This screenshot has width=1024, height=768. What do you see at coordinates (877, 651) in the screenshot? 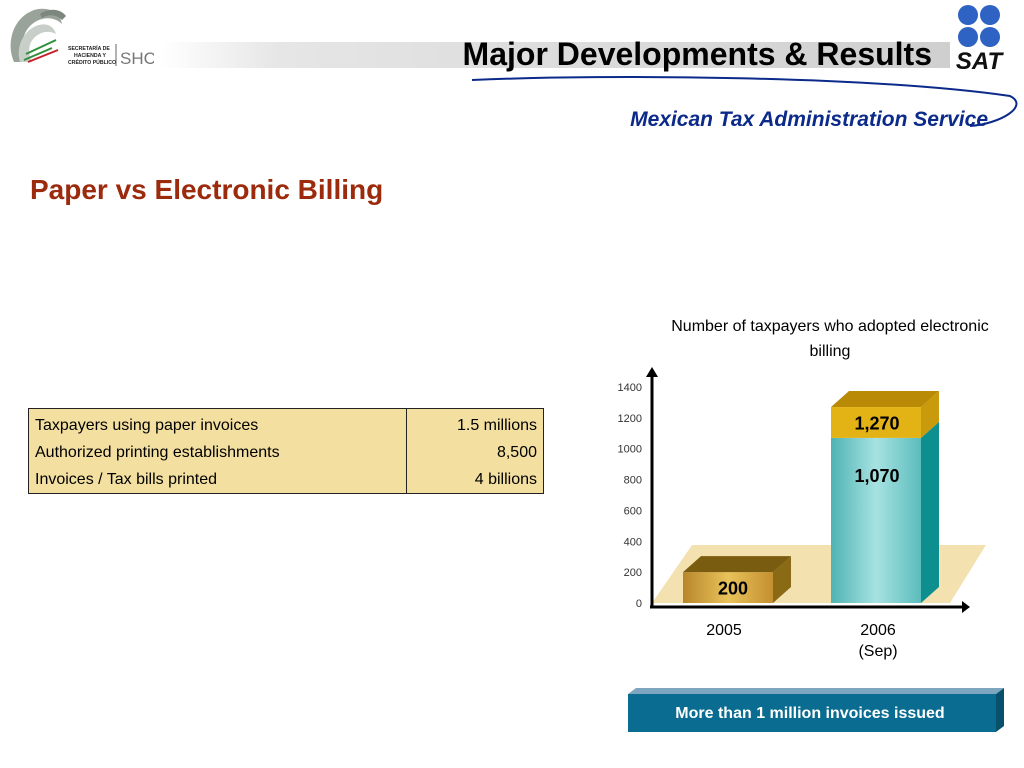
I see `x-category-label: (Sep)` at bounding box center [877, 651].